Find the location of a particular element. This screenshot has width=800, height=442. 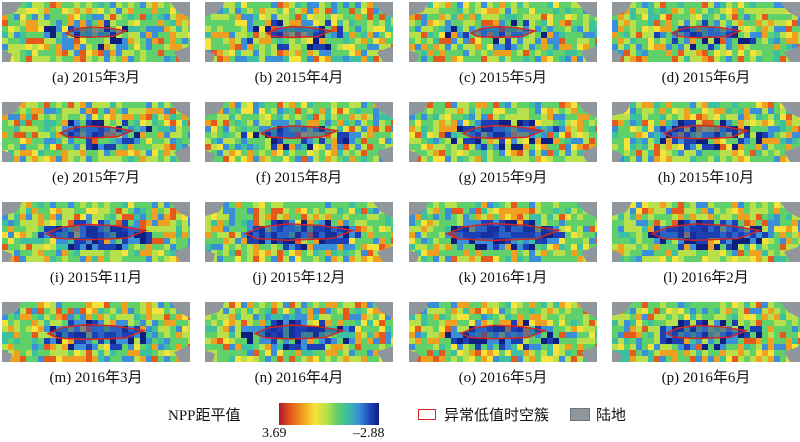

map-panel: (c) 2015年5月 is located at coordinates (503, 32).